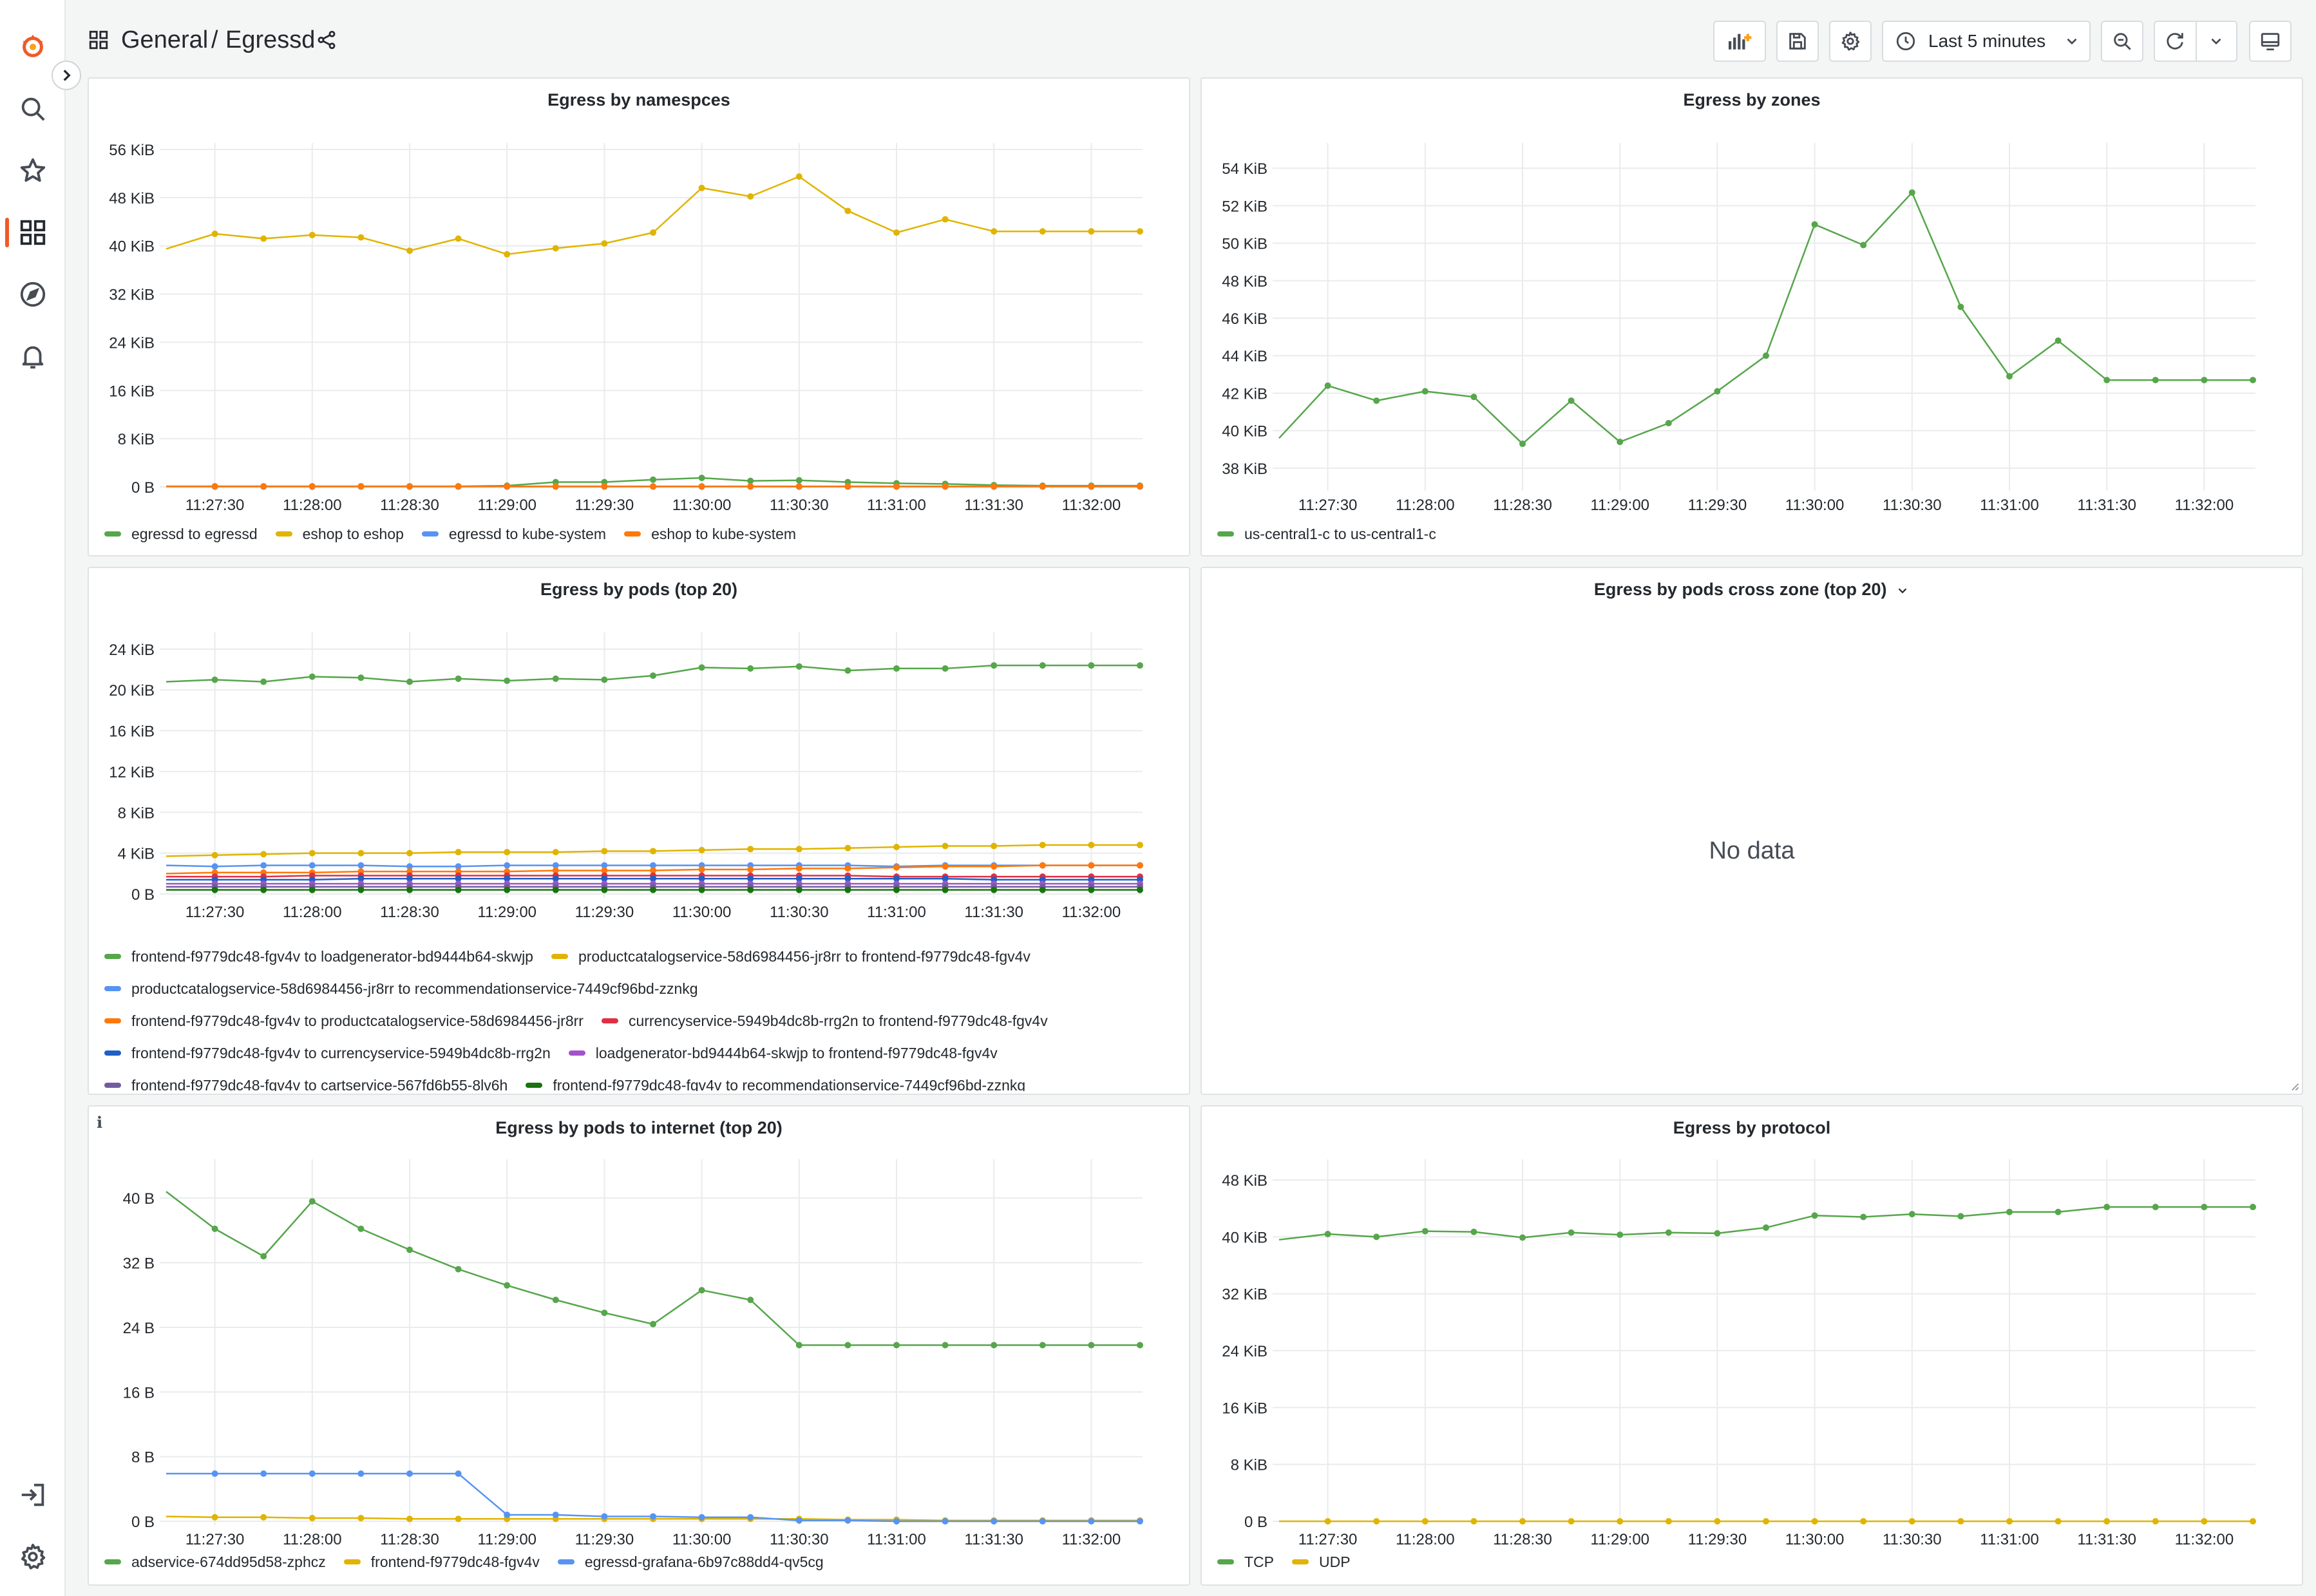 The width and height of the screenshot is (2316, 1596). I want to click on share-icon, so click(326, 40).